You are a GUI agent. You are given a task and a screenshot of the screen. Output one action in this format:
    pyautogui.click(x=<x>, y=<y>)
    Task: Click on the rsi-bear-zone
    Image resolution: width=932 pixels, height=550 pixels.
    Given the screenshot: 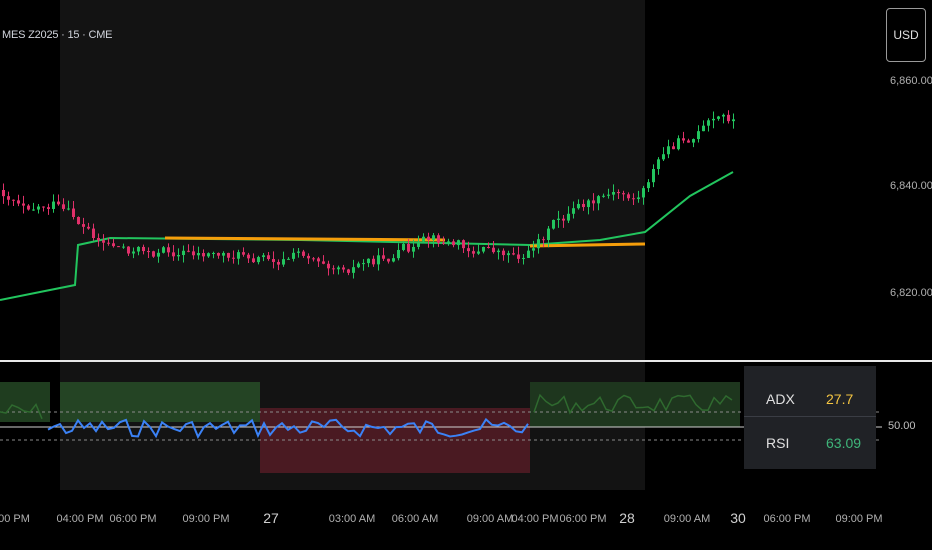 What is the action you would take?
    pyautogui.click(x=395, y=440)
    